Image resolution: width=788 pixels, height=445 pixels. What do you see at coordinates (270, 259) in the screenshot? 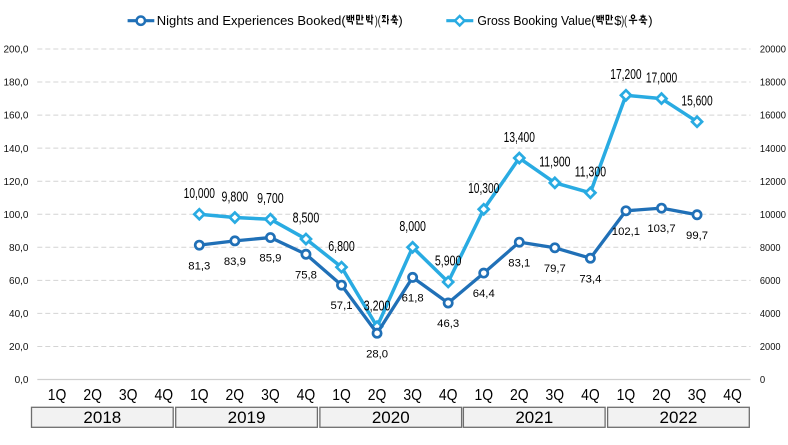
I see `svg-text: 85,9` at bounding box center [270, 259].